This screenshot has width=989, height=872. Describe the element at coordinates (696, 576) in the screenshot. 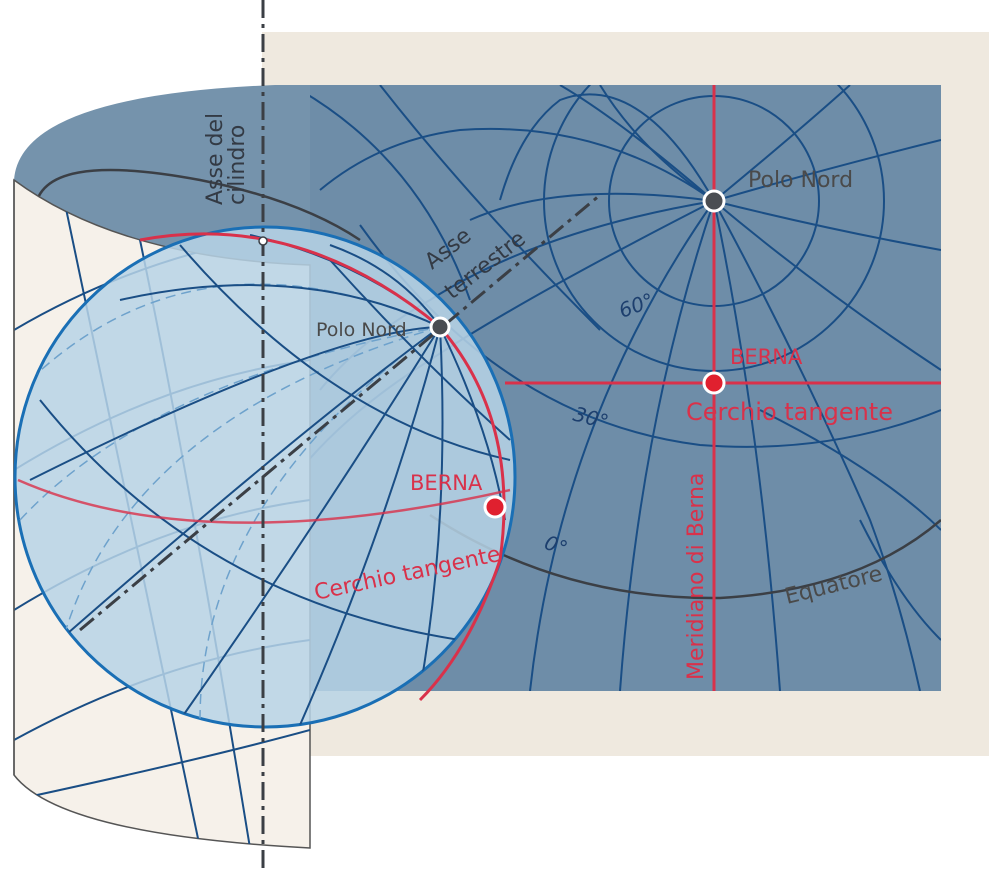

I see `bern-meridian-label: Meridiano di Berna` at that location.